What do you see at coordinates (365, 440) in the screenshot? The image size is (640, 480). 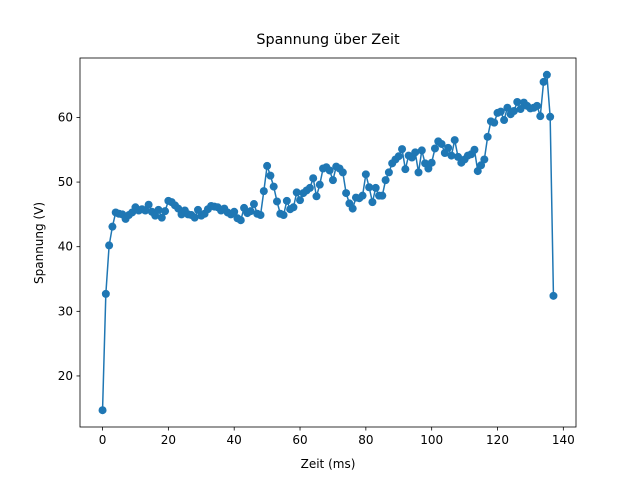 I see `x-tick-label: 80` at bounding box center [365, 440].